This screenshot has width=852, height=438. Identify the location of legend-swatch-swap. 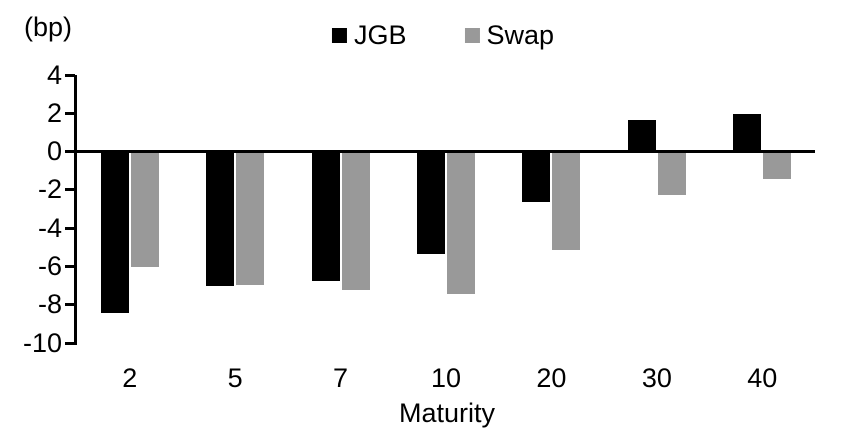
(472, 35).